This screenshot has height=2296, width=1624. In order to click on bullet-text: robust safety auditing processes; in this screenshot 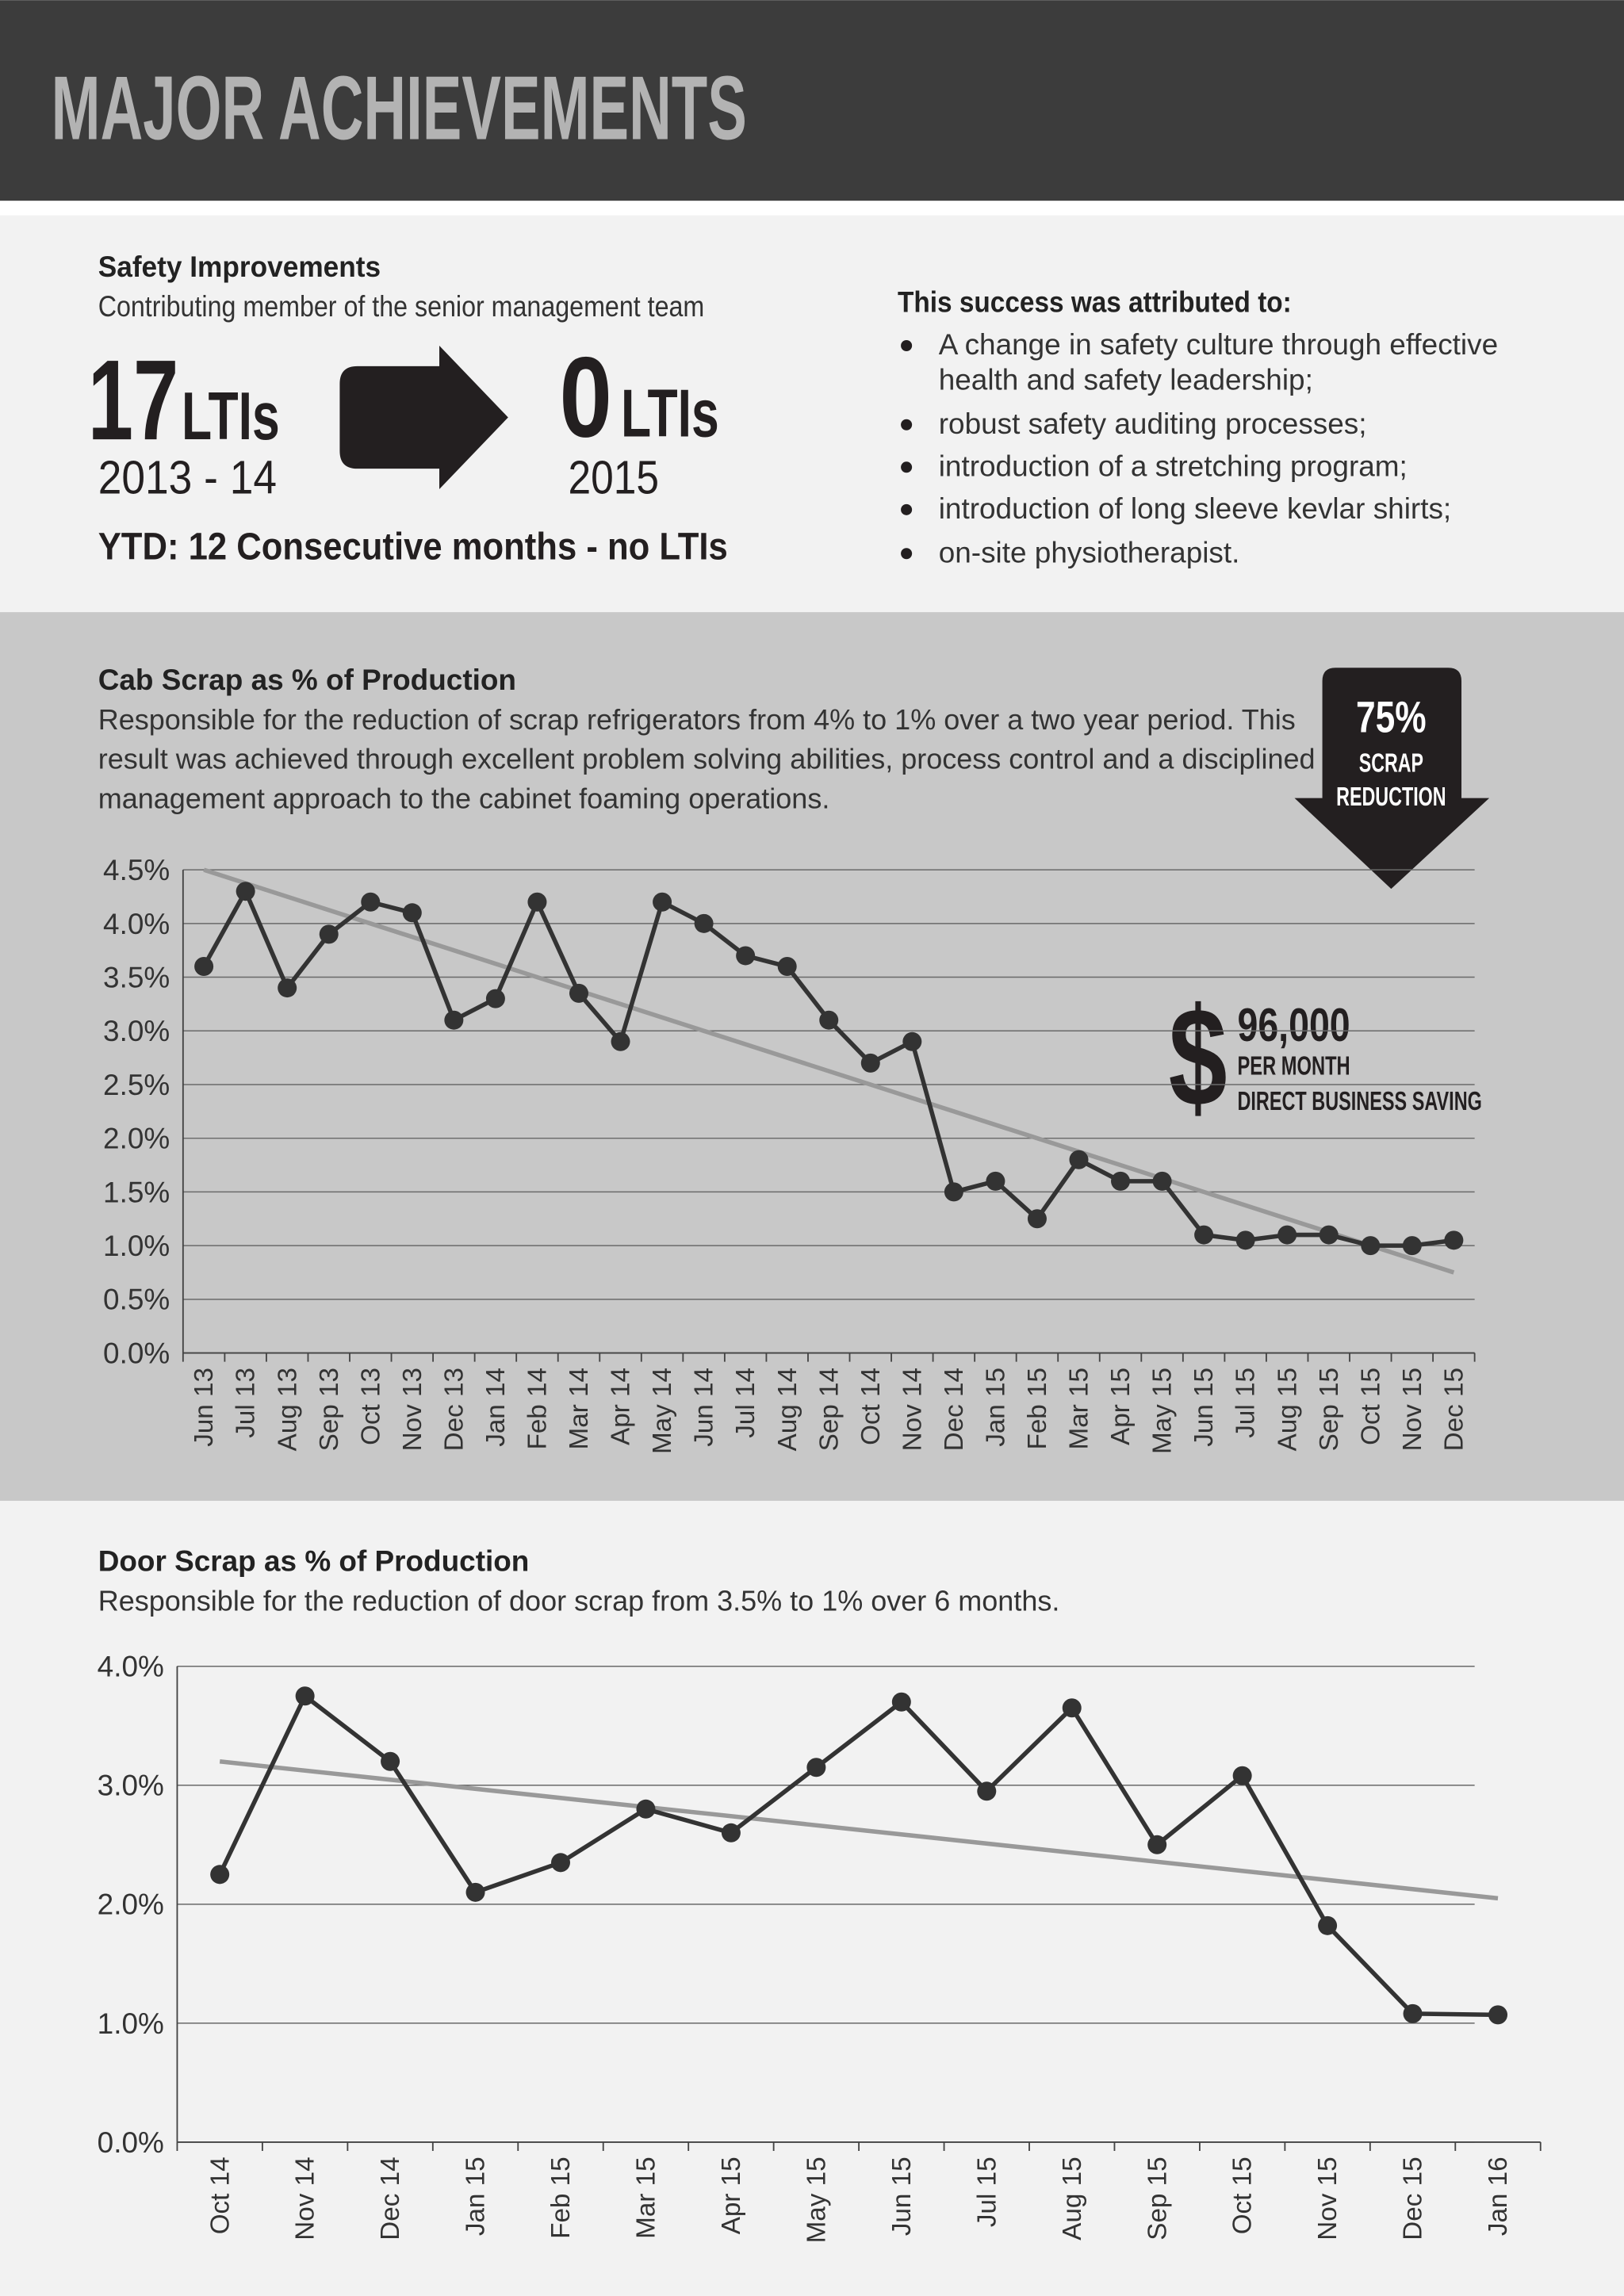, I will do `click(1153, 424)`.